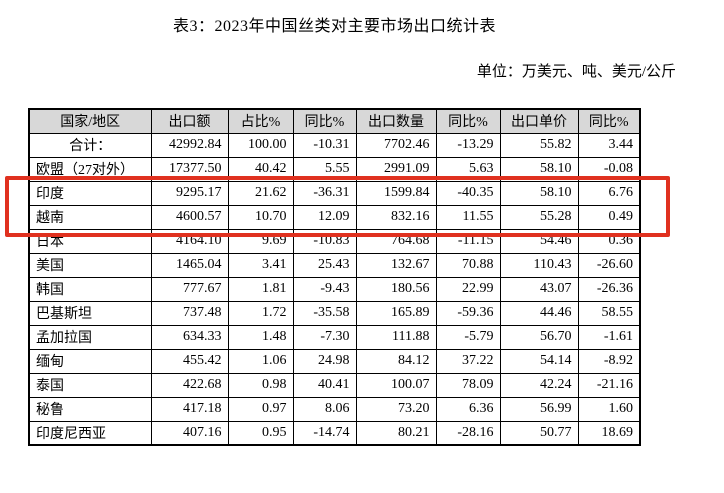  What do you see at coordinates (324, 193) in the screenshot?
I see `value-cell: -36.31` at bounding box center [324, 193].